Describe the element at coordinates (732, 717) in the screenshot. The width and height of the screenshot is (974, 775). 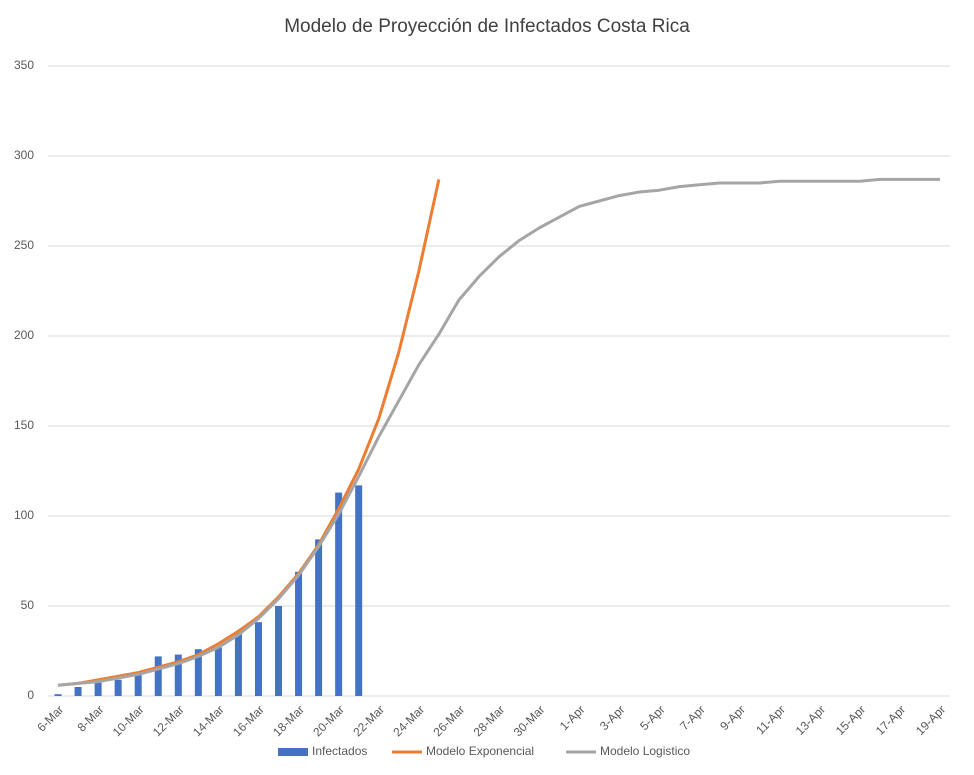
I see `x-tick-label: 9-Apr` at that location.